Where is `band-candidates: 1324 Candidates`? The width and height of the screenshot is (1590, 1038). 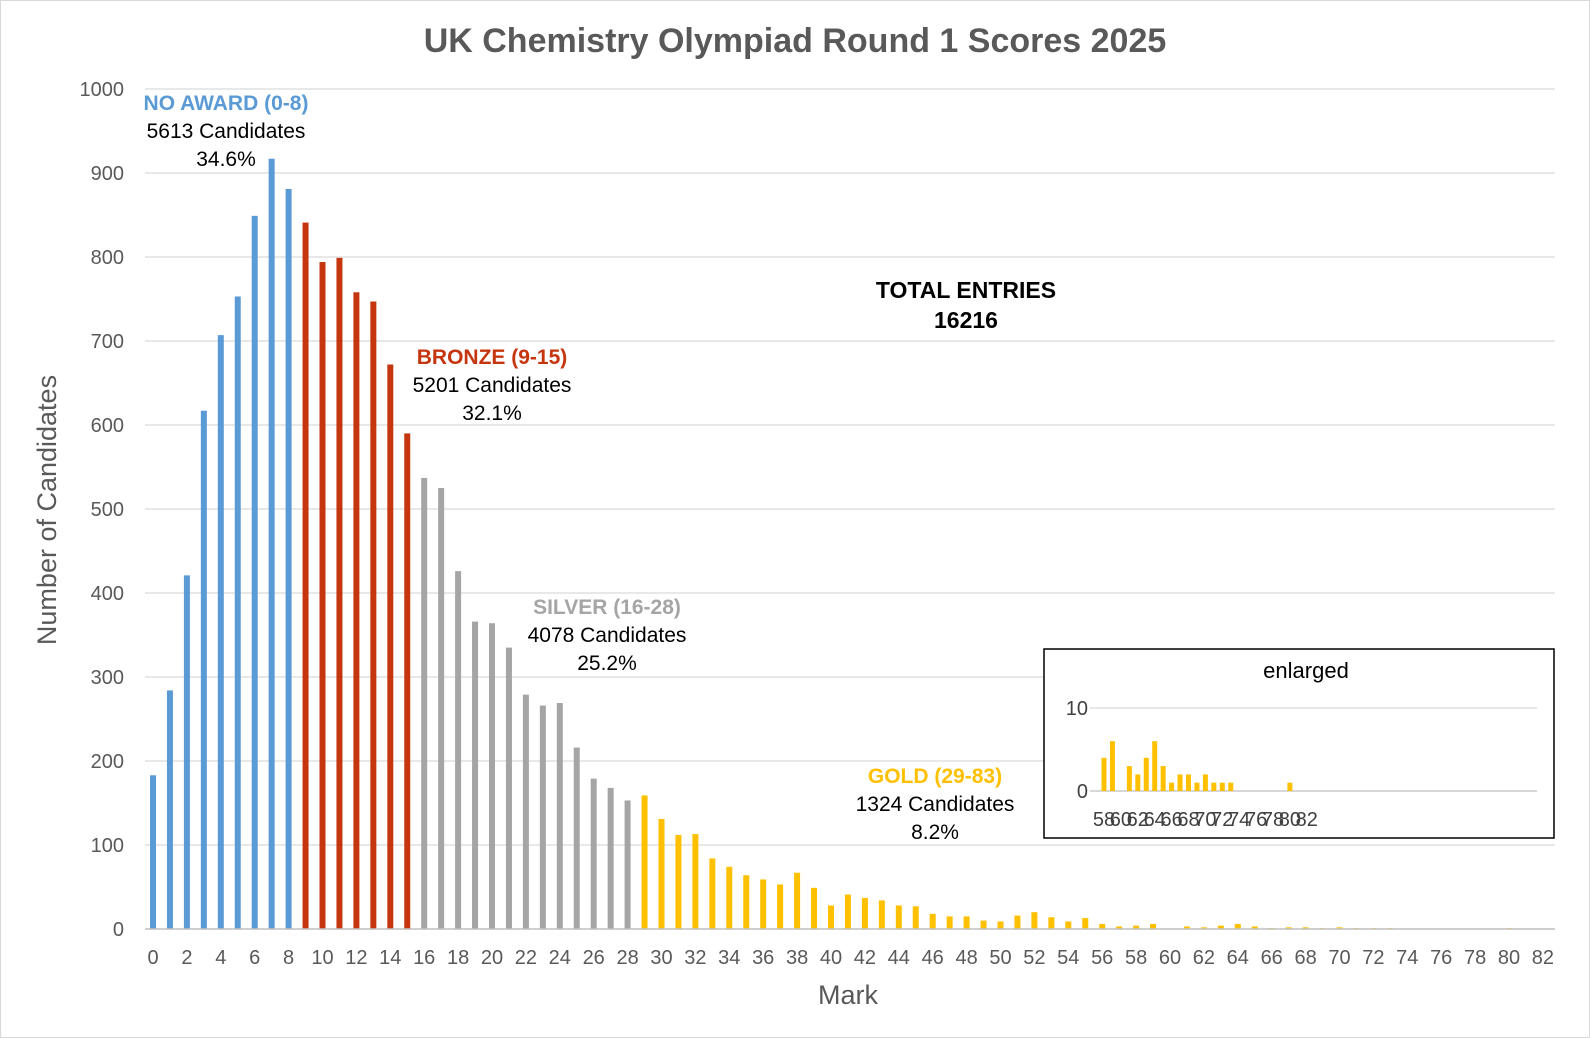 band-candidates: 1324 Candidates is located at coordinates (935, 804).